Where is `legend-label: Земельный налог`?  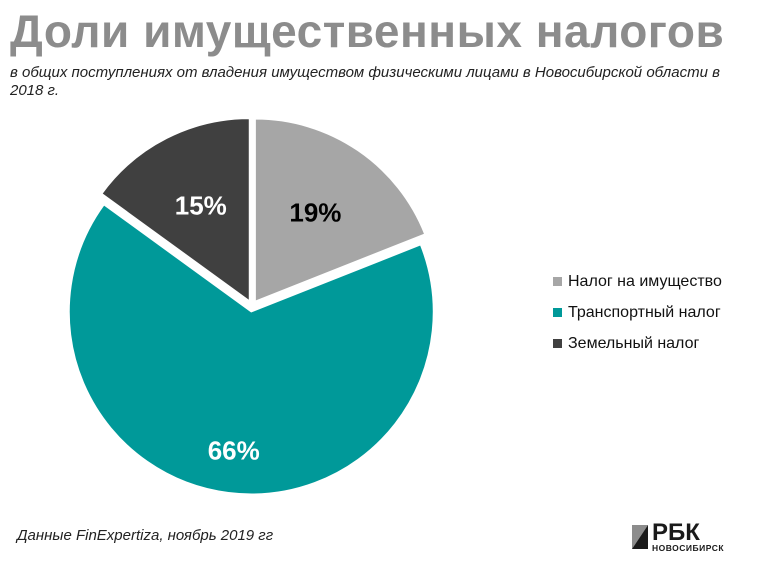 legend-label: Земельный налог is located at coordinates (634, 343).